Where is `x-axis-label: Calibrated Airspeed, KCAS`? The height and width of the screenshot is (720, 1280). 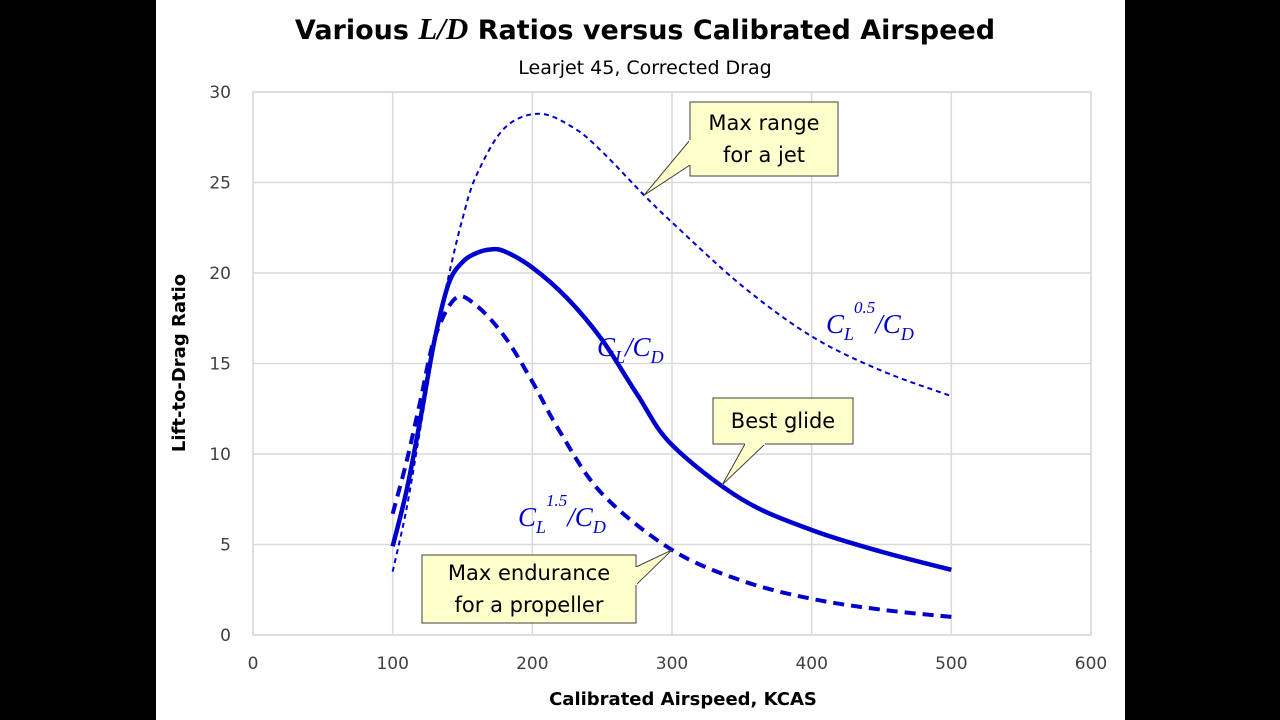 x-axis-label: Calibrated Airspeed, KCAS is located at coordinates (683, 699).